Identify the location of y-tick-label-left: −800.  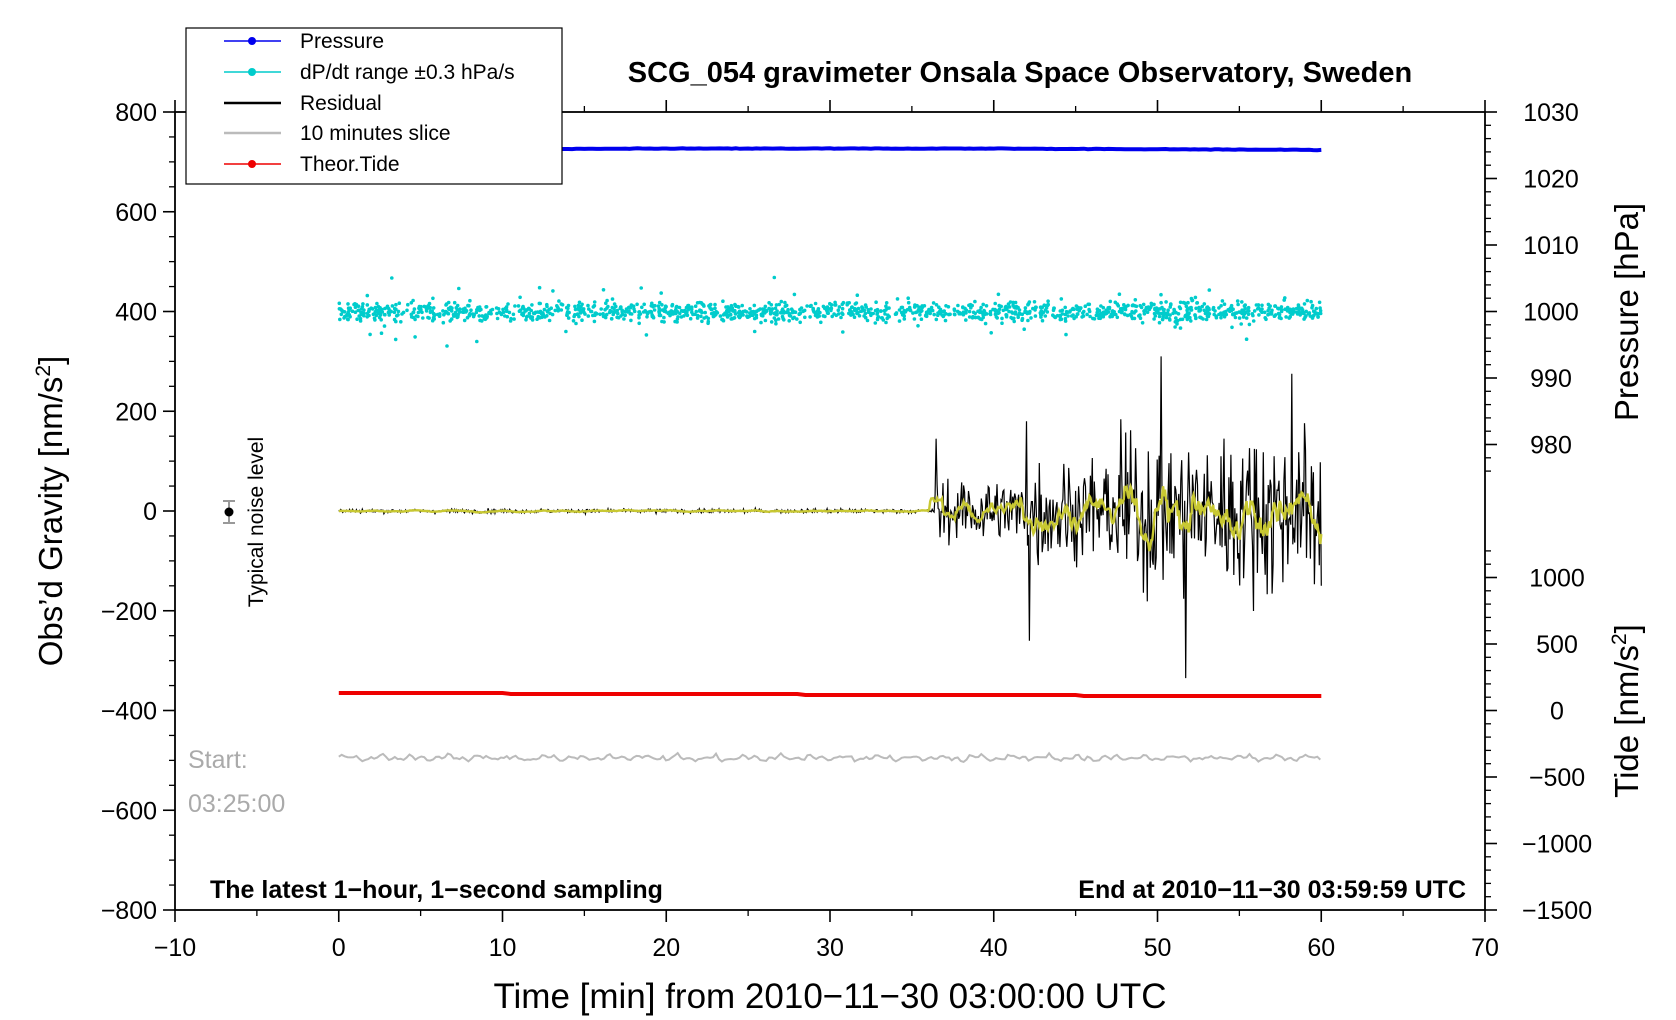
(129, 911).